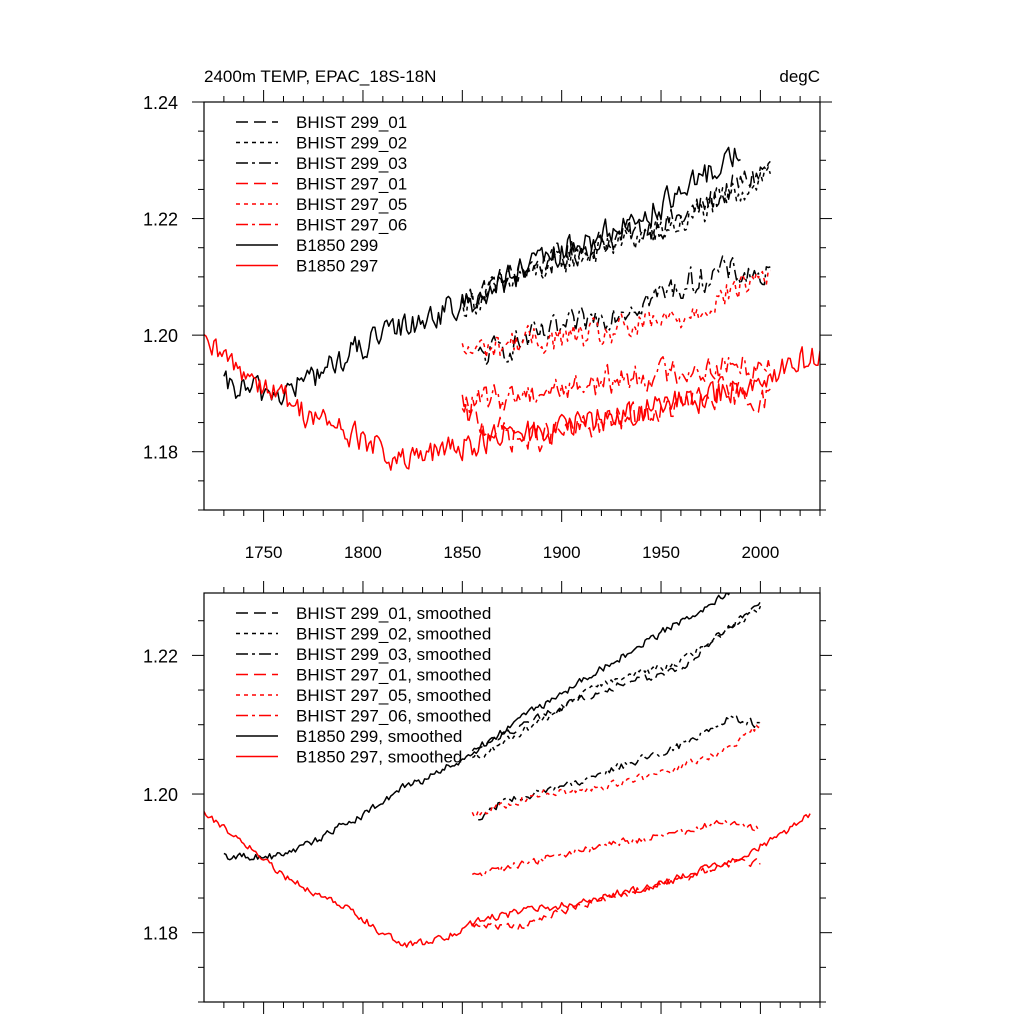 The width and height of the screenshot is (1024, 1024). What do you see at coordinates (379, 757) in the screenshot?
I see `legend-label: B1850 297, smoothed` at bounding box center [379, 757].